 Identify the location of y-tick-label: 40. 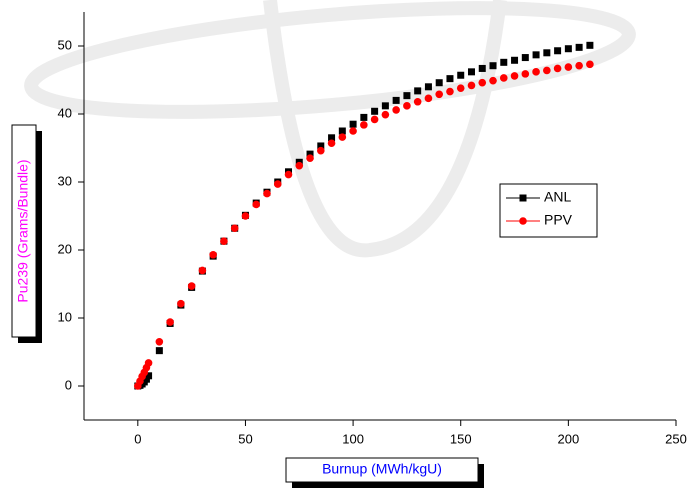
(65, 112).